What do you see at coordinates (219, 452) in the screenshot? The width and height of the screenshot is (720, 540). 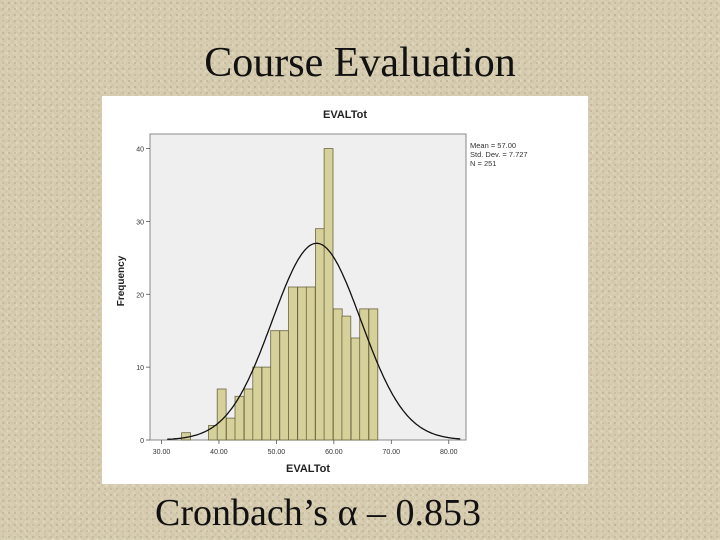 I see `x-tick-label-1: 40.00` at bounding box center [219, 452].